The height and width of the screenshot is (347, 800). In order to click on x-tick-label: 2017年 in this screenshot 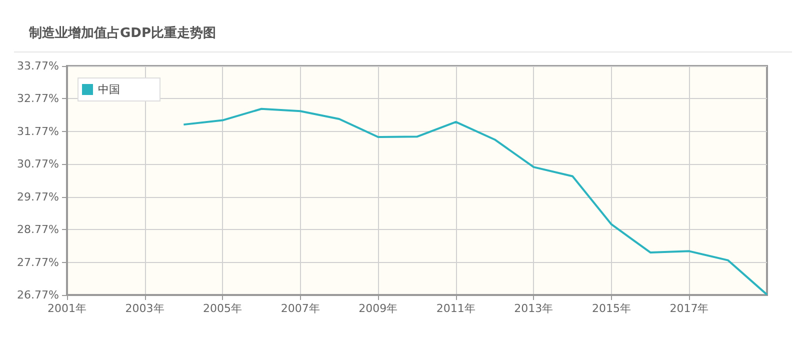, I will do `click(689, 308)`.